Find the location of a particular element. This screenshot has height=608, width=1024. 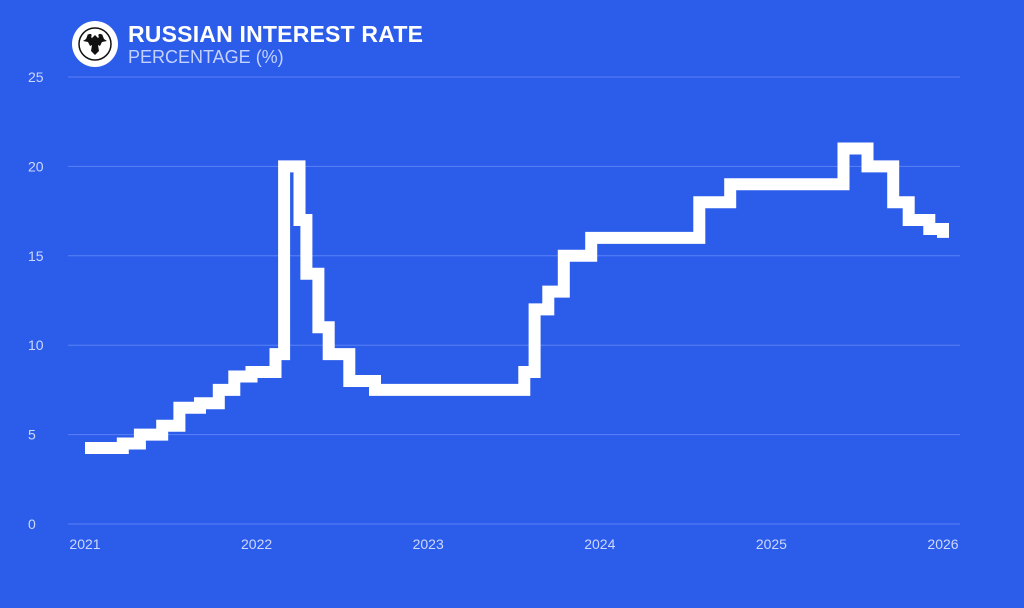

y-tick-label: 20 is located at coordinates (36, 166).